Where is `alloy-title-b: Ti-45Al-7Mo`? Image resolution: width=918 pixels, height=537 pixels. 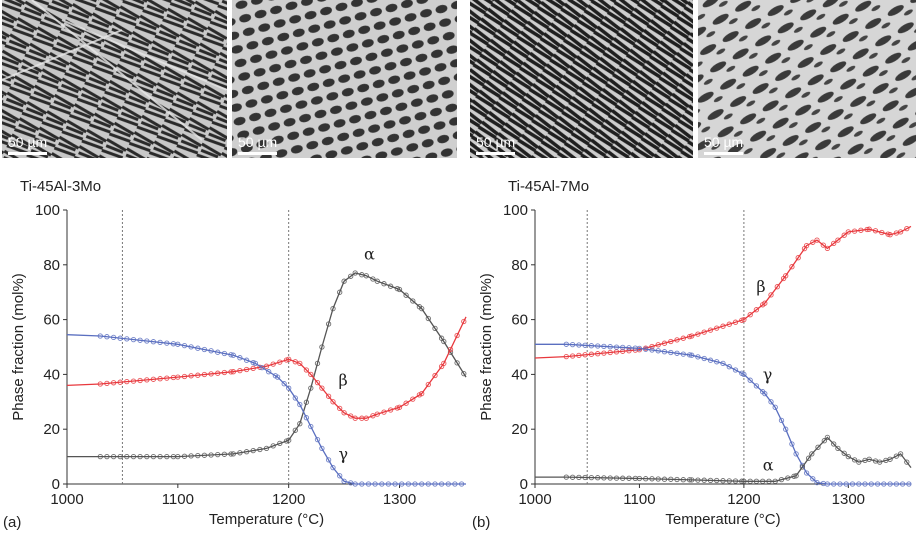
alloy-title-b: Ti-45Al-7Mo is located at coordinates (549, 186).